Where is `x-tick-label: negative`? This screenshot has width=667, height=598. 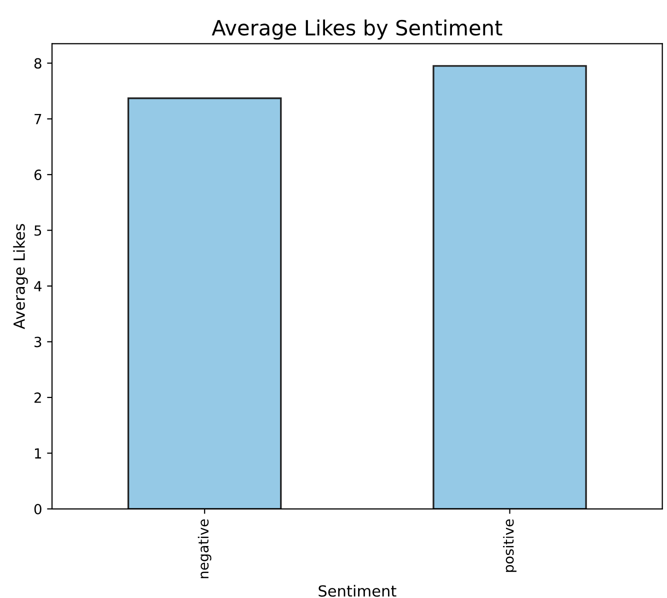
x-tick-label: negative is located at coordinates (205, 548).